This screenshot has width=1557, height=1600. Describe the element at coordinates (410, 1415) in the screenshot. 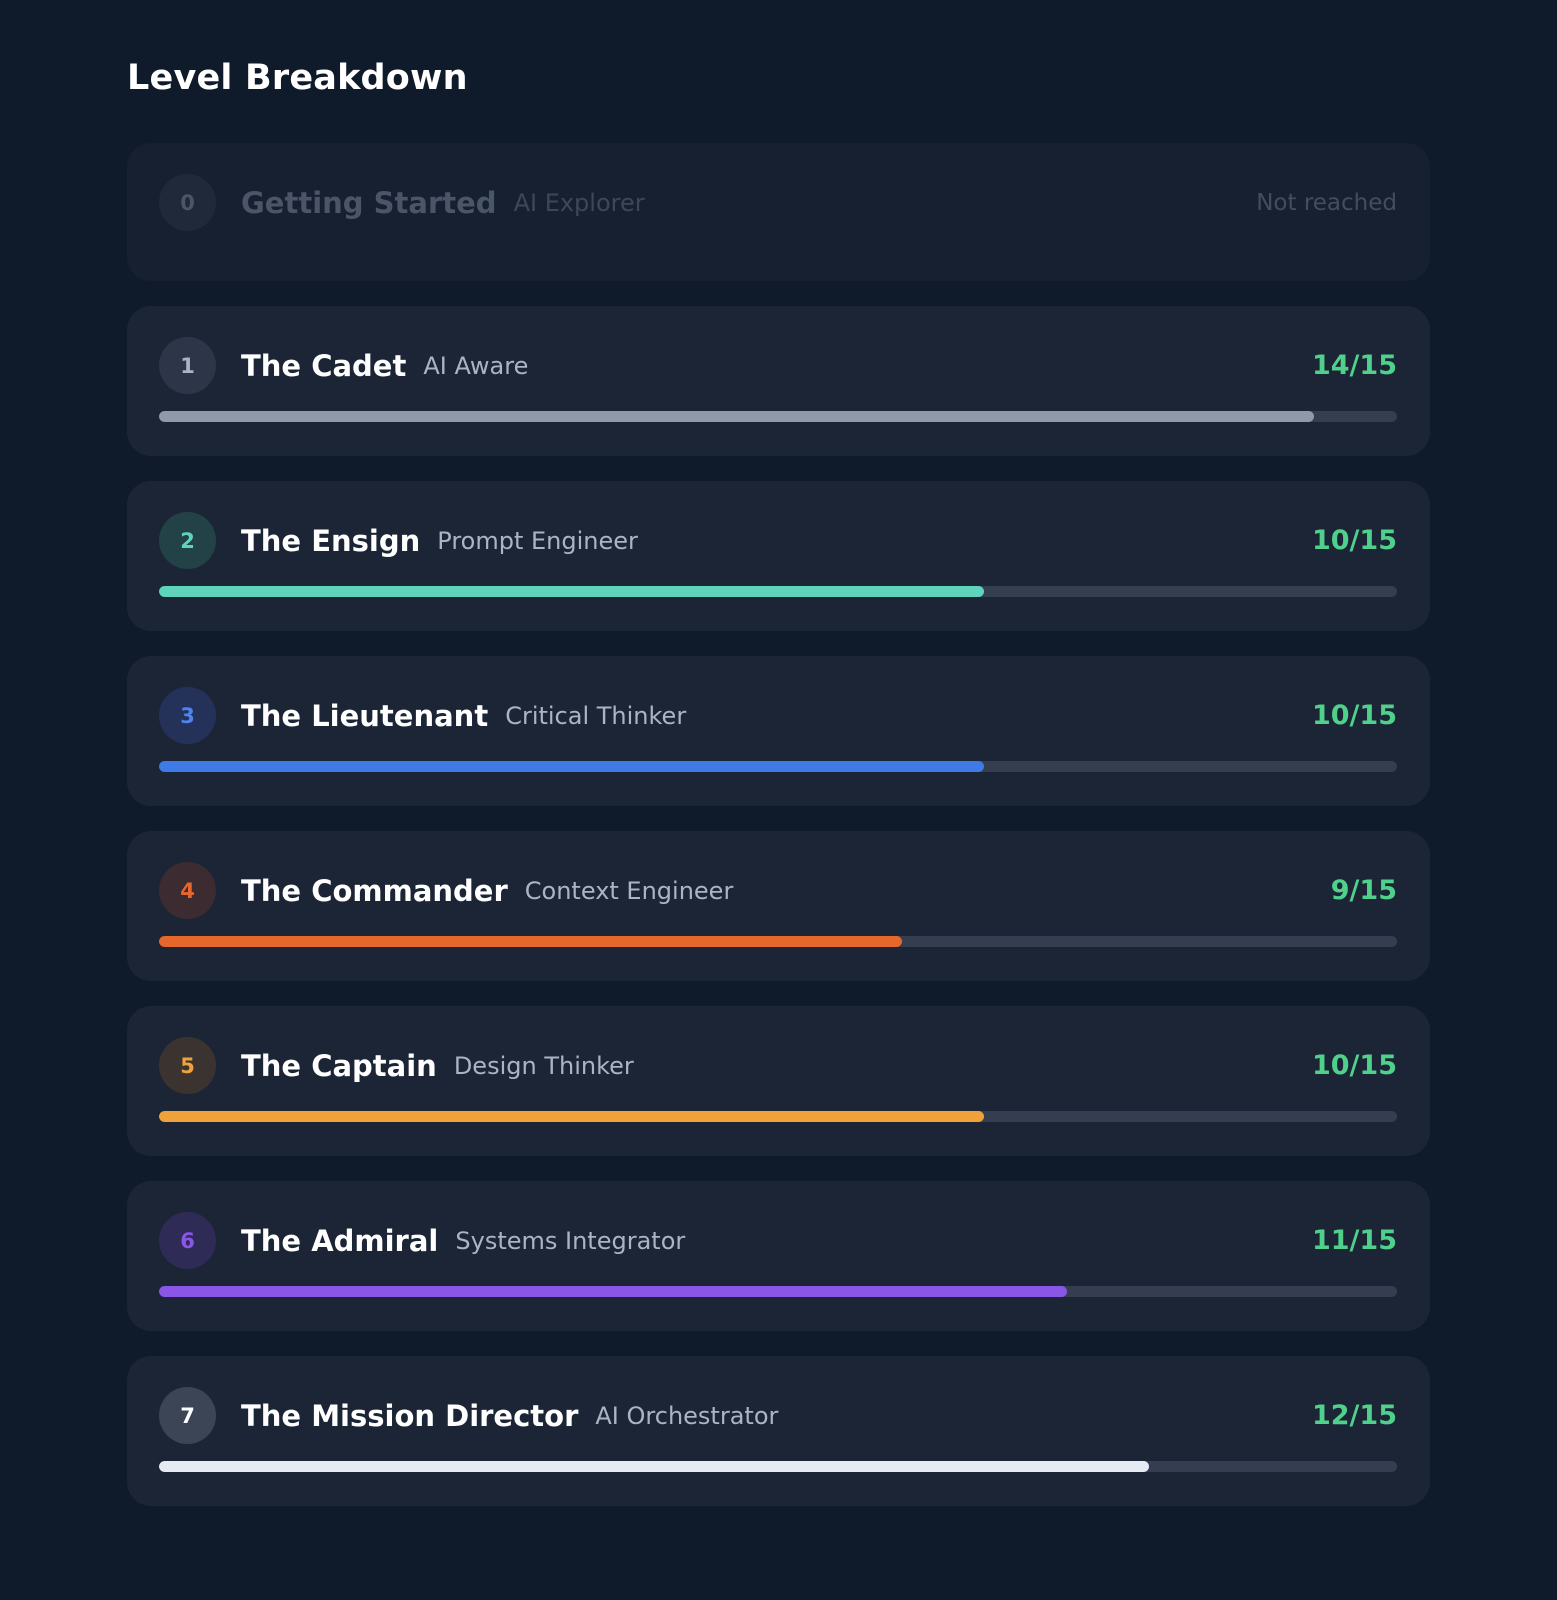

I see `level-name: The Mission Director` at that location.